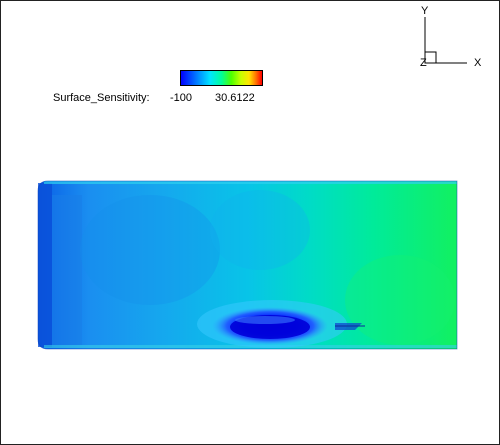 The image size is (500, 445). What do you see at coordinates (181, 98) in the screenshot?
I see `legend-min-label: -100` at bounding box center [181, 98].